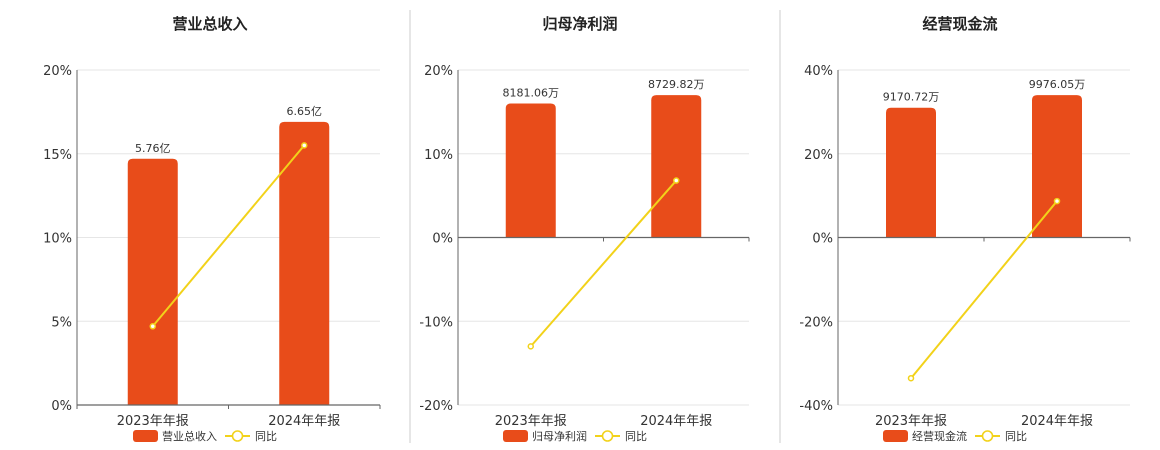  I want to click on bar-data-label: 8729.82万, so click(676, 84).